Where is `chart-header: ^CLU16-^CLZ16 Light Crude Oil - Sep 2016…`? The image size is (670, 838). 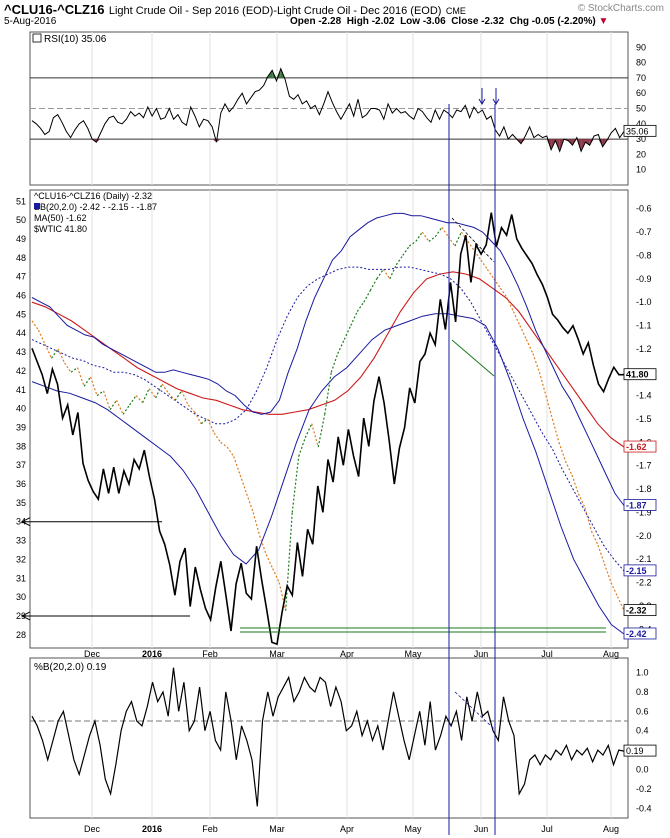 chart-header: ^CLU16-^CLZ16 Light Crude Oil - Sep 2016… is located at coordinates (335, 16).